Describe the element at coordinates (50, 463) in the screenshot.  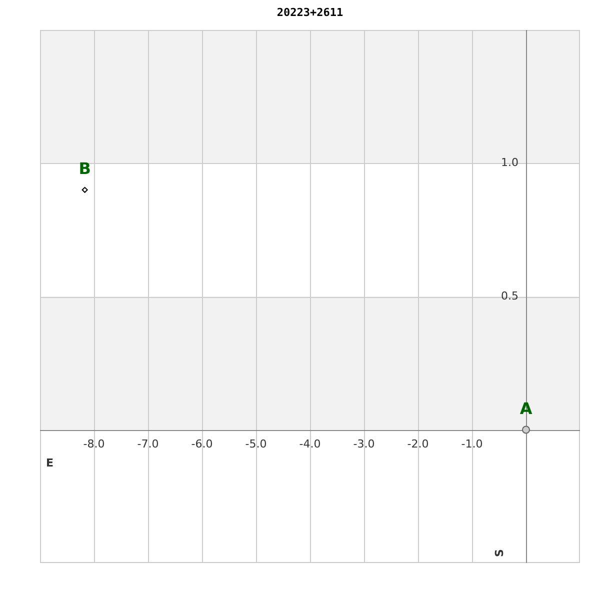
I see `annotation: E` at that location.